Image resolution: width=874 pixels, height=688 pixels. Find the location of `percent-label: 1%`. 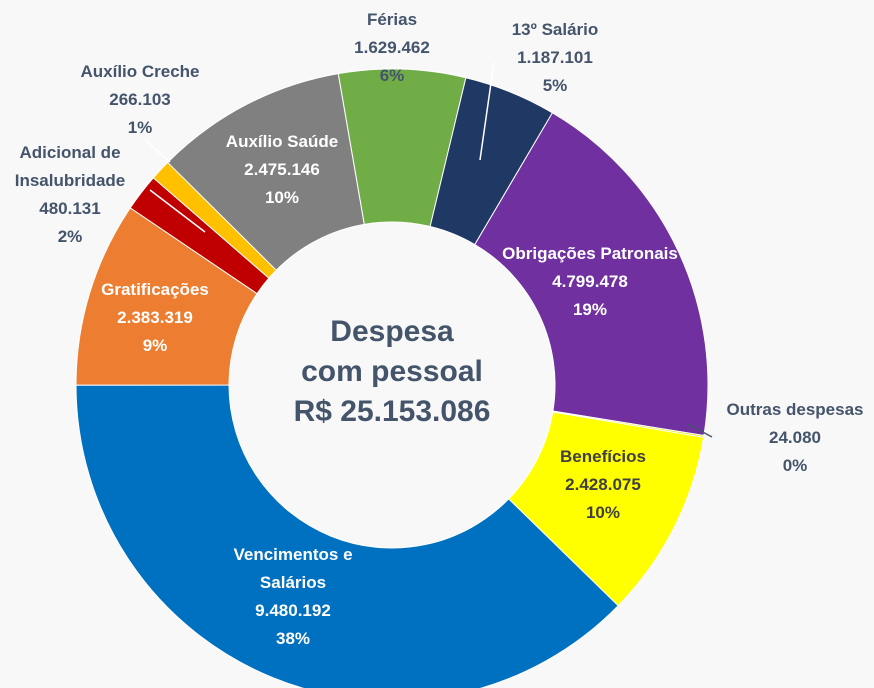

percent-label: 1% is located at coordinates (140, 127).